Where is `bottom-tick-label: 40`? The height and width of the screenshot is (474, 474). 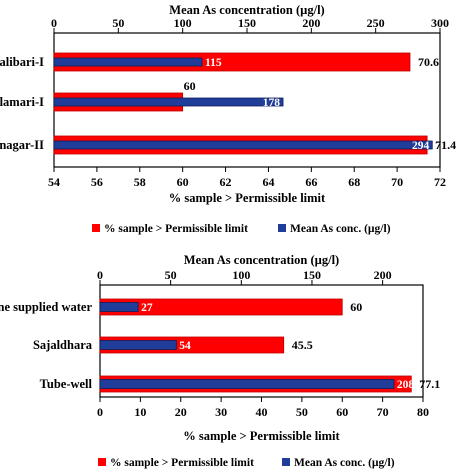 bottom-tick-label: 40 is located at coordinates (262, 412).